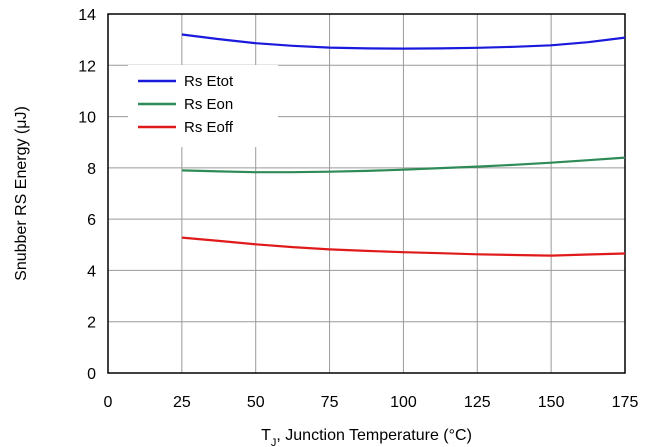 Image resolution: width=652 pixels, height=447 pixels. What do you see at coordinates (403, 246) in the screenshot?
I see `series-line-rs-eoff` at bounding box center [403, 246].